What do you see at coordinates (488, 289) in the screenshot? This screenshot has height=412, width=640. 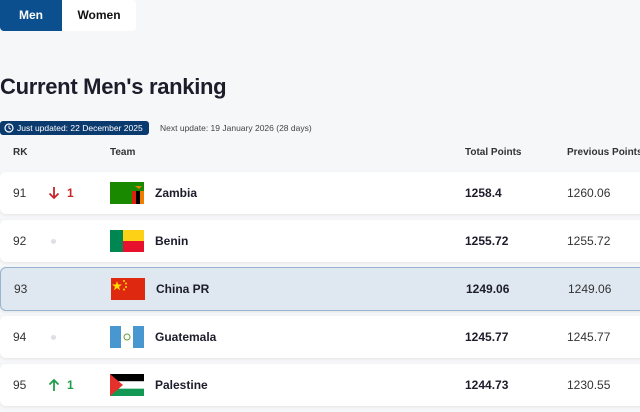 I see `total-points: 1249.06` at bounding box center [488, 289].